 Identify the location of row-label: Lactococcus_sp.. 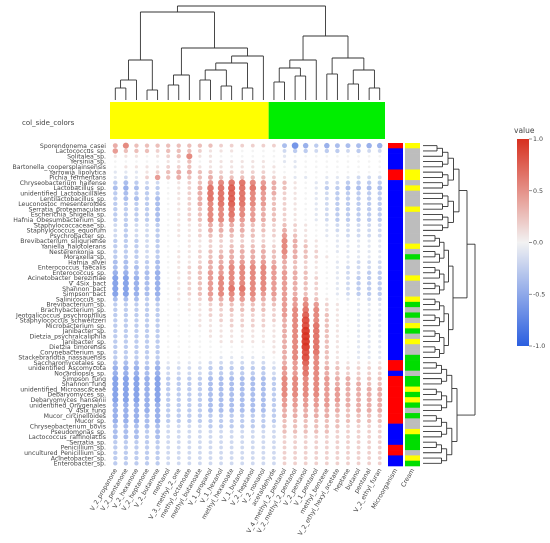
(81, 151).